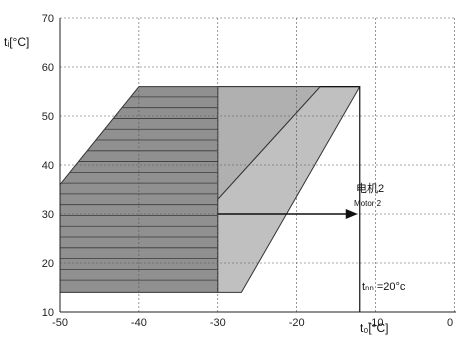  I want to click on y-tick-label: 10, so click(48, 313).